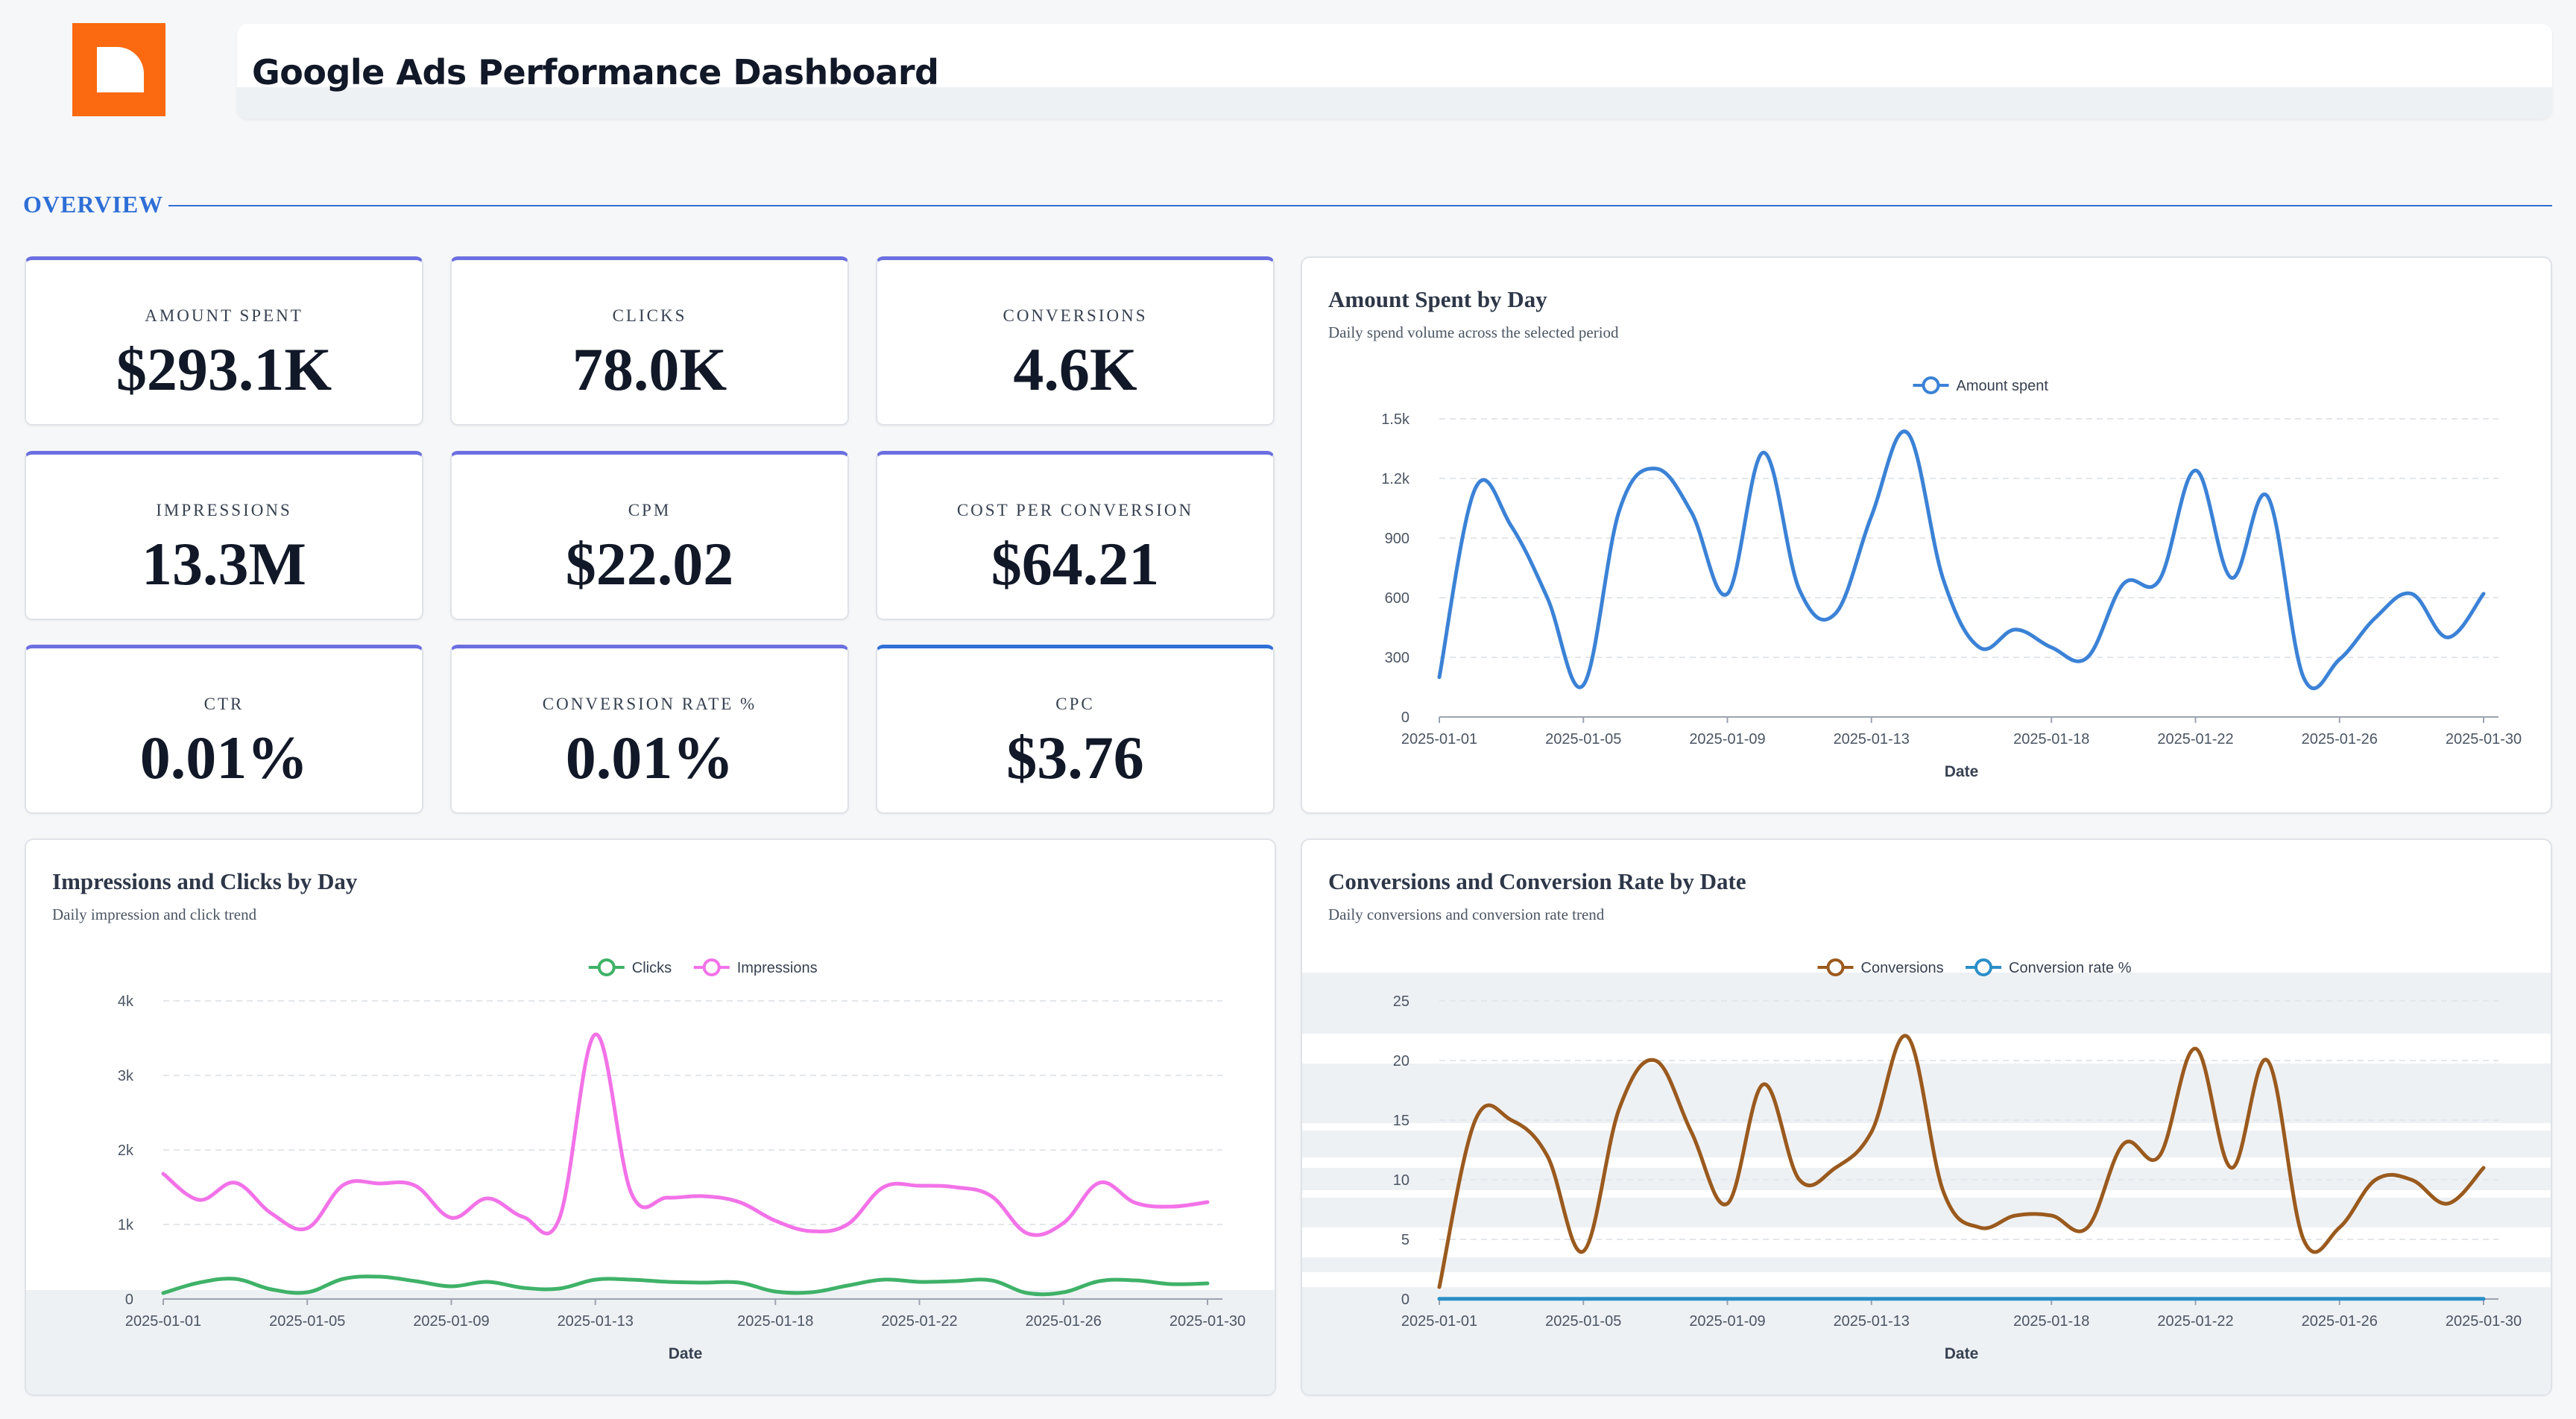 Image resolution: width=2576 pixels, height=1419 pixels. What do you see at coordinates (126, 1225) in the screenshot?
I see `y-tick-label: 1k` at bounding box center [126, 1225].